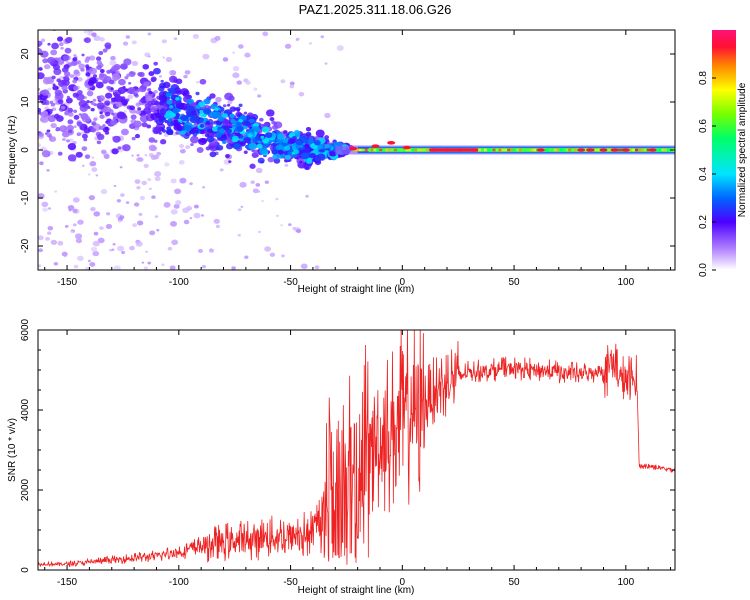  Describe the element at coordinates (12, 150) in the screenshot. I see `spectrogram-y-label: Frequency (Hz)` at that location.